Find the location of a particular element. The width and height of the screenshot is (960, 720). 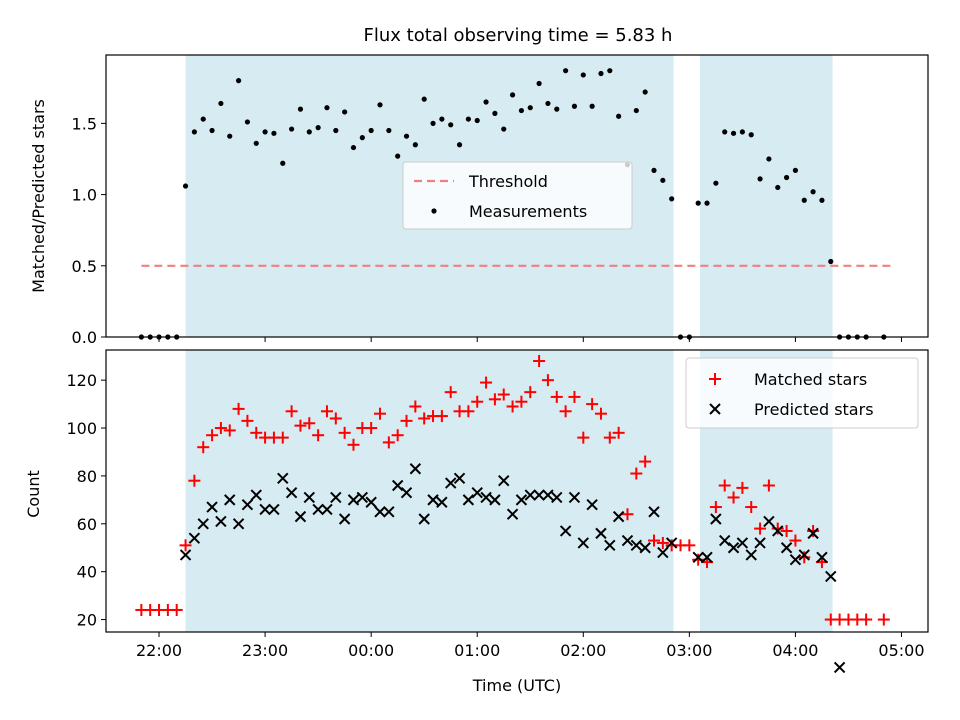

top-y-tick-label: 1.5 is located at coordinates (84, 123).